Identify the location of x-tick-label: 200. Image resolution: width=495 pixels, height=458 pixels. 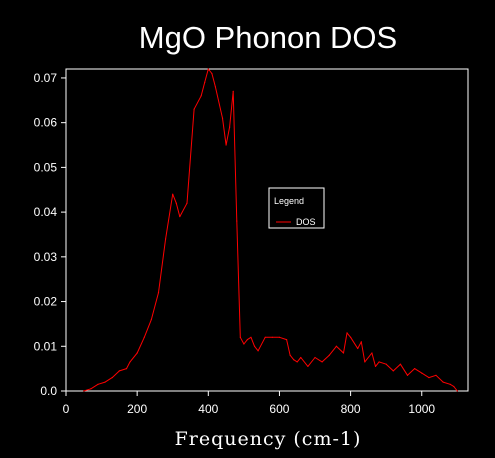
(137, 409).